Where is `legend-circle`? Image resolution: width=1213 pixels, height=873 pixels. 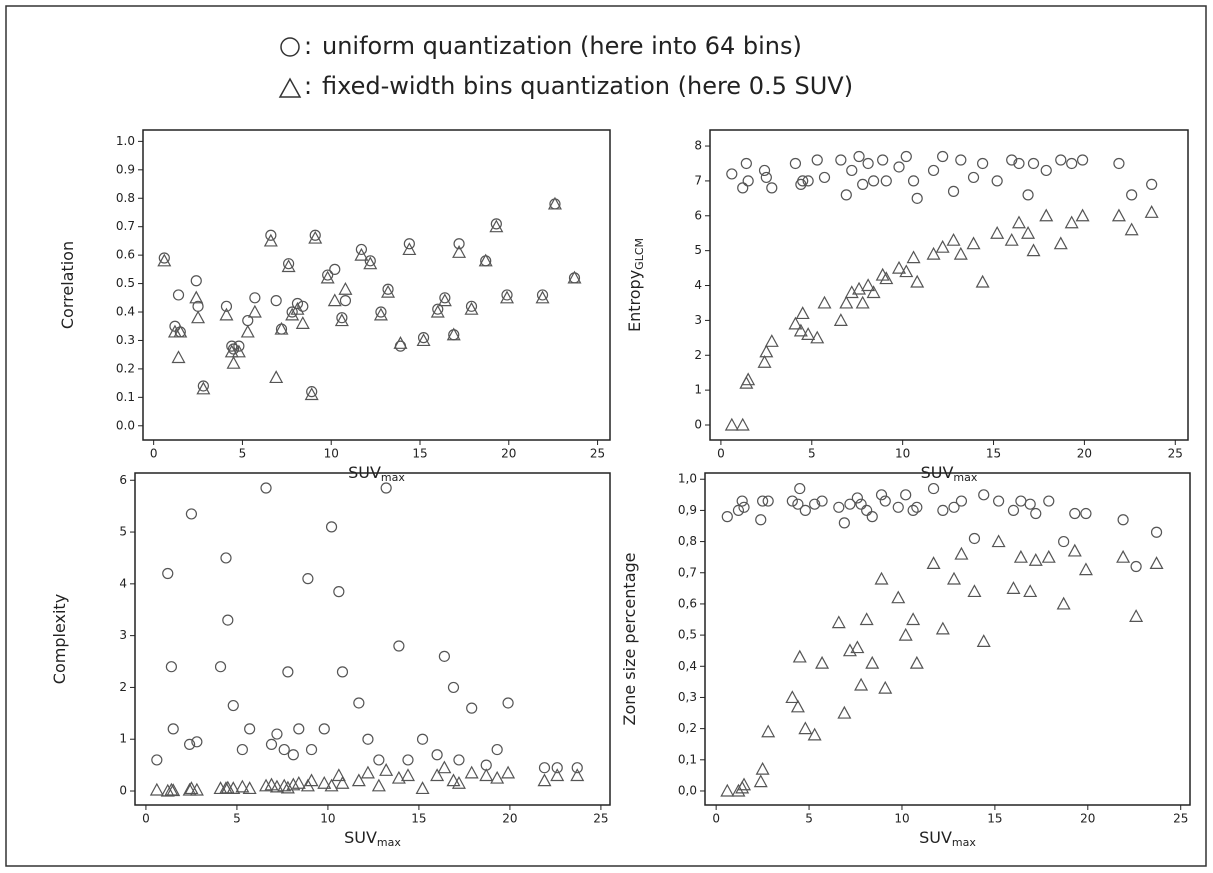 legend-circle is located at coordinates (290, 47).